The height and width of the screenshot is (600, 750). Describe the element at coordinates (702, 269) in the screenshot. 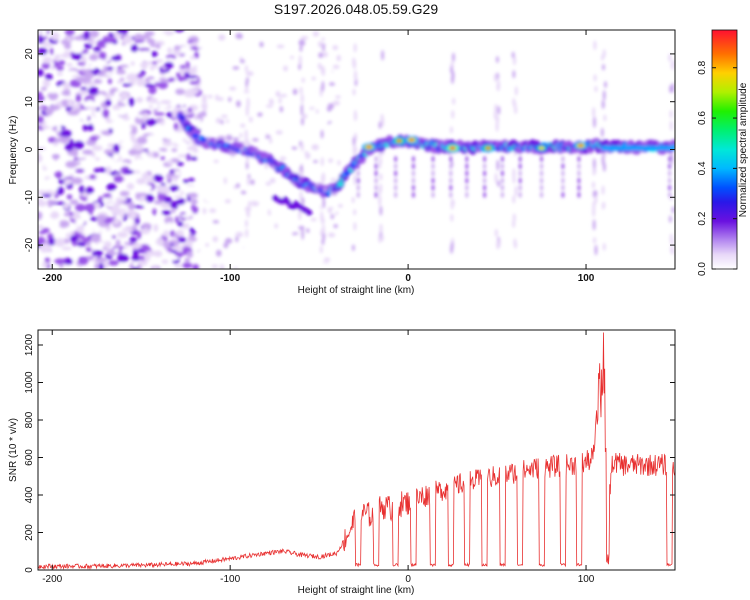

I see `colorbar-tick-label: 0.0` at that location.